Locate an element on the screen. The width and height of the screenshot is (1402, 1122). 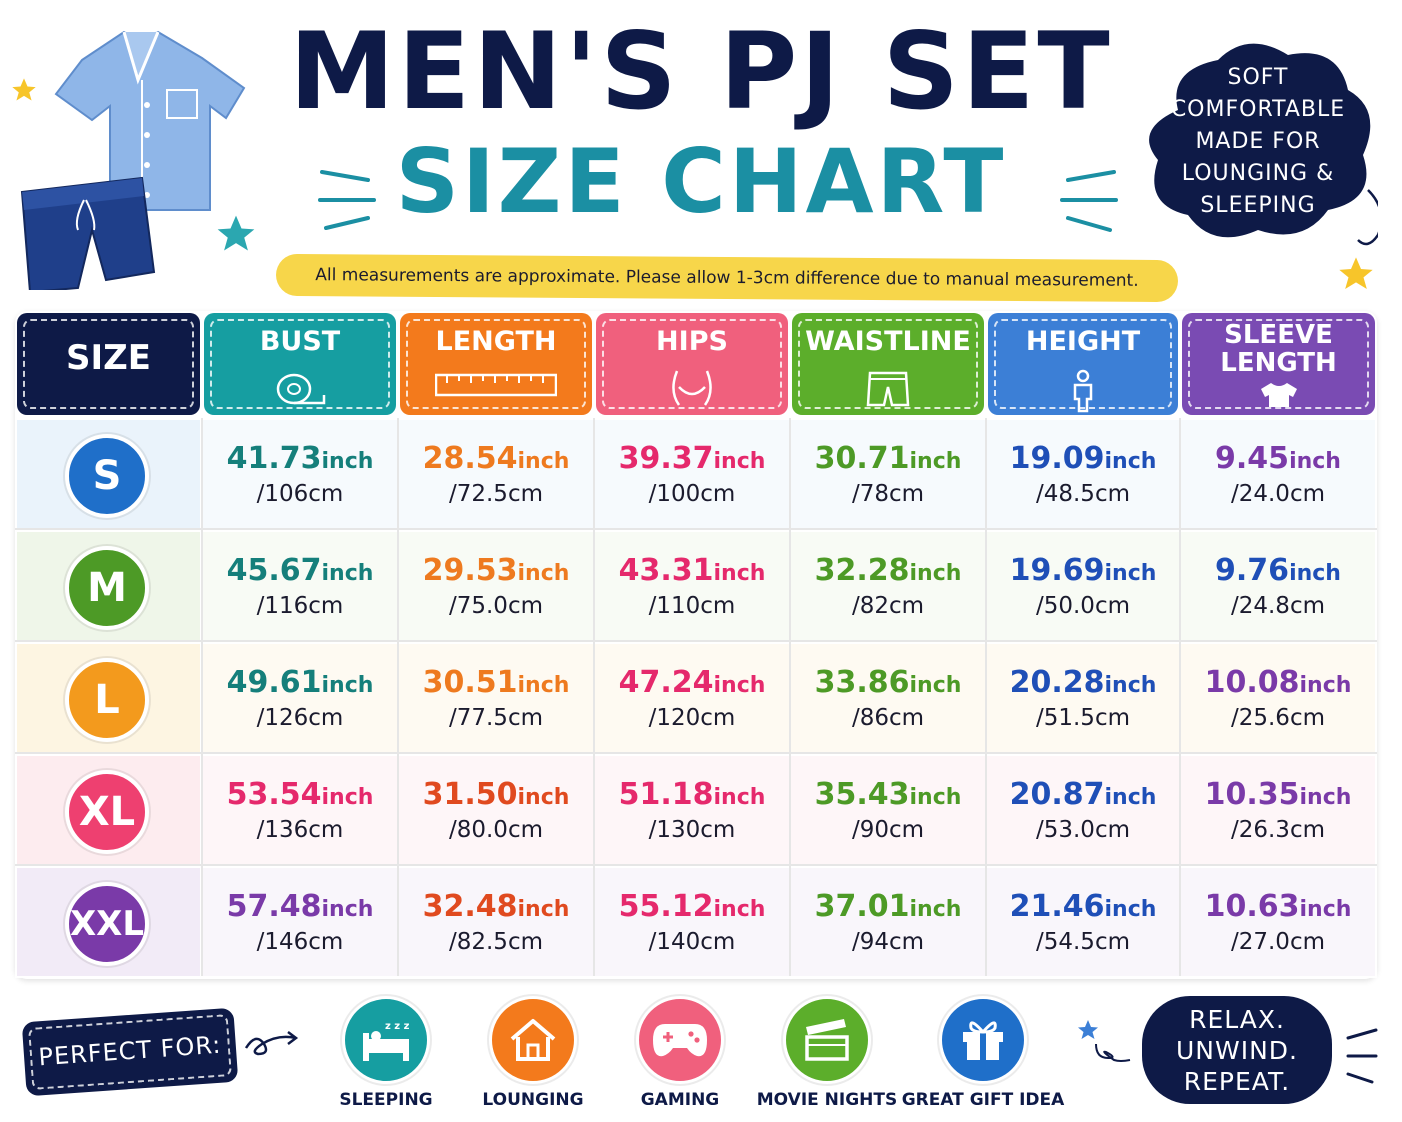
value-inch-number: 33.86 is located at coordinates (862, 682).